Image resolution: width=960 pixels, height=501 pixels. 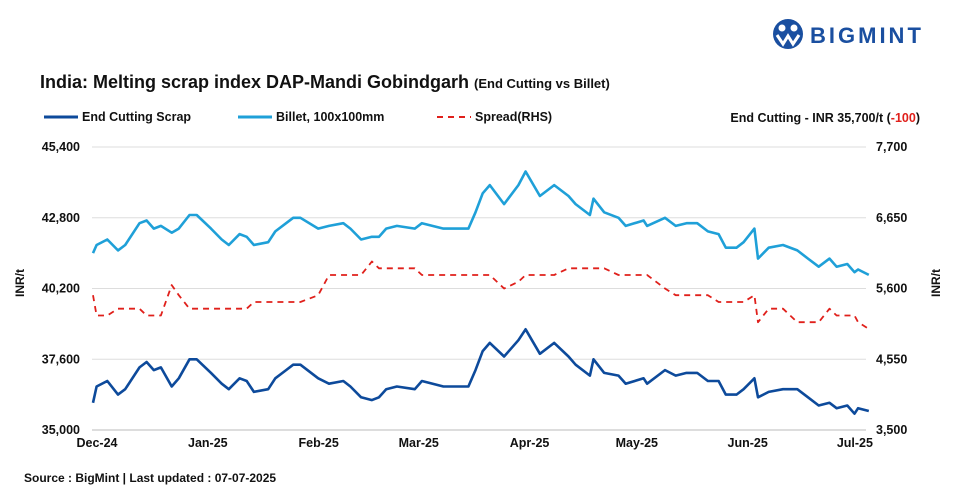 I want to click on x-tick-label: Feb-25, so click(x=319, y=443).